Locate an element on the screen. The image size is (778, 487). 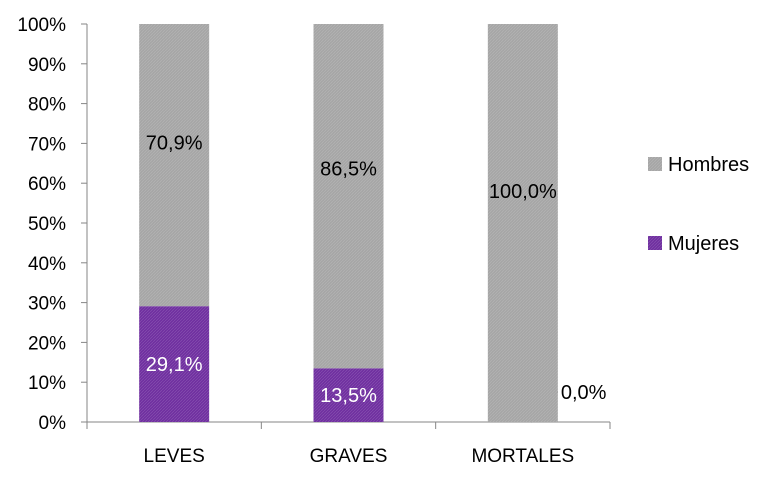
y-tick-label: 40% is located at coordinates (47, 264).